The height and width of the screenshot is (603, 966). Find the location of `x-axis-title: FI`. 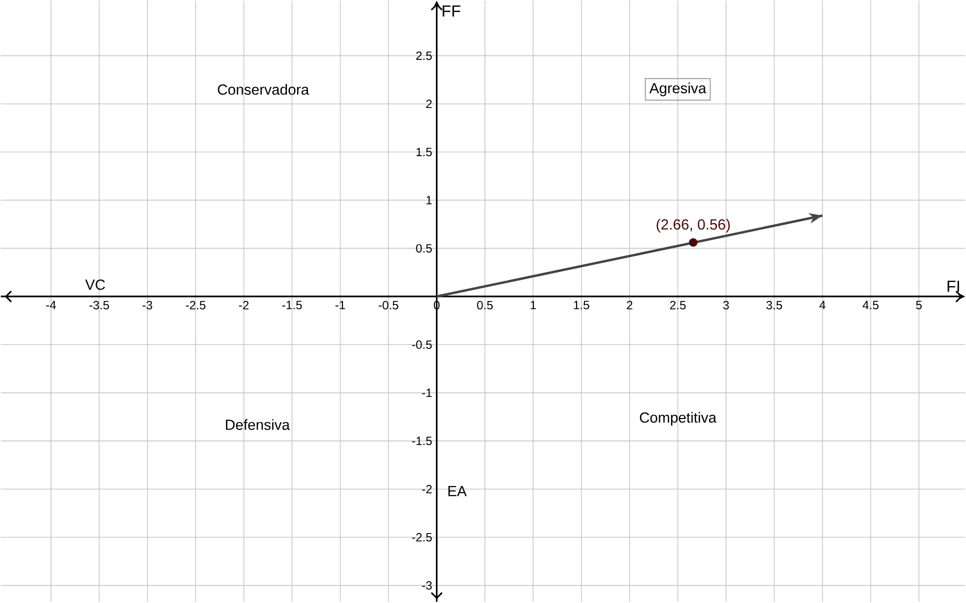

x-axis-title: FI is located at coordinates (954, 286).